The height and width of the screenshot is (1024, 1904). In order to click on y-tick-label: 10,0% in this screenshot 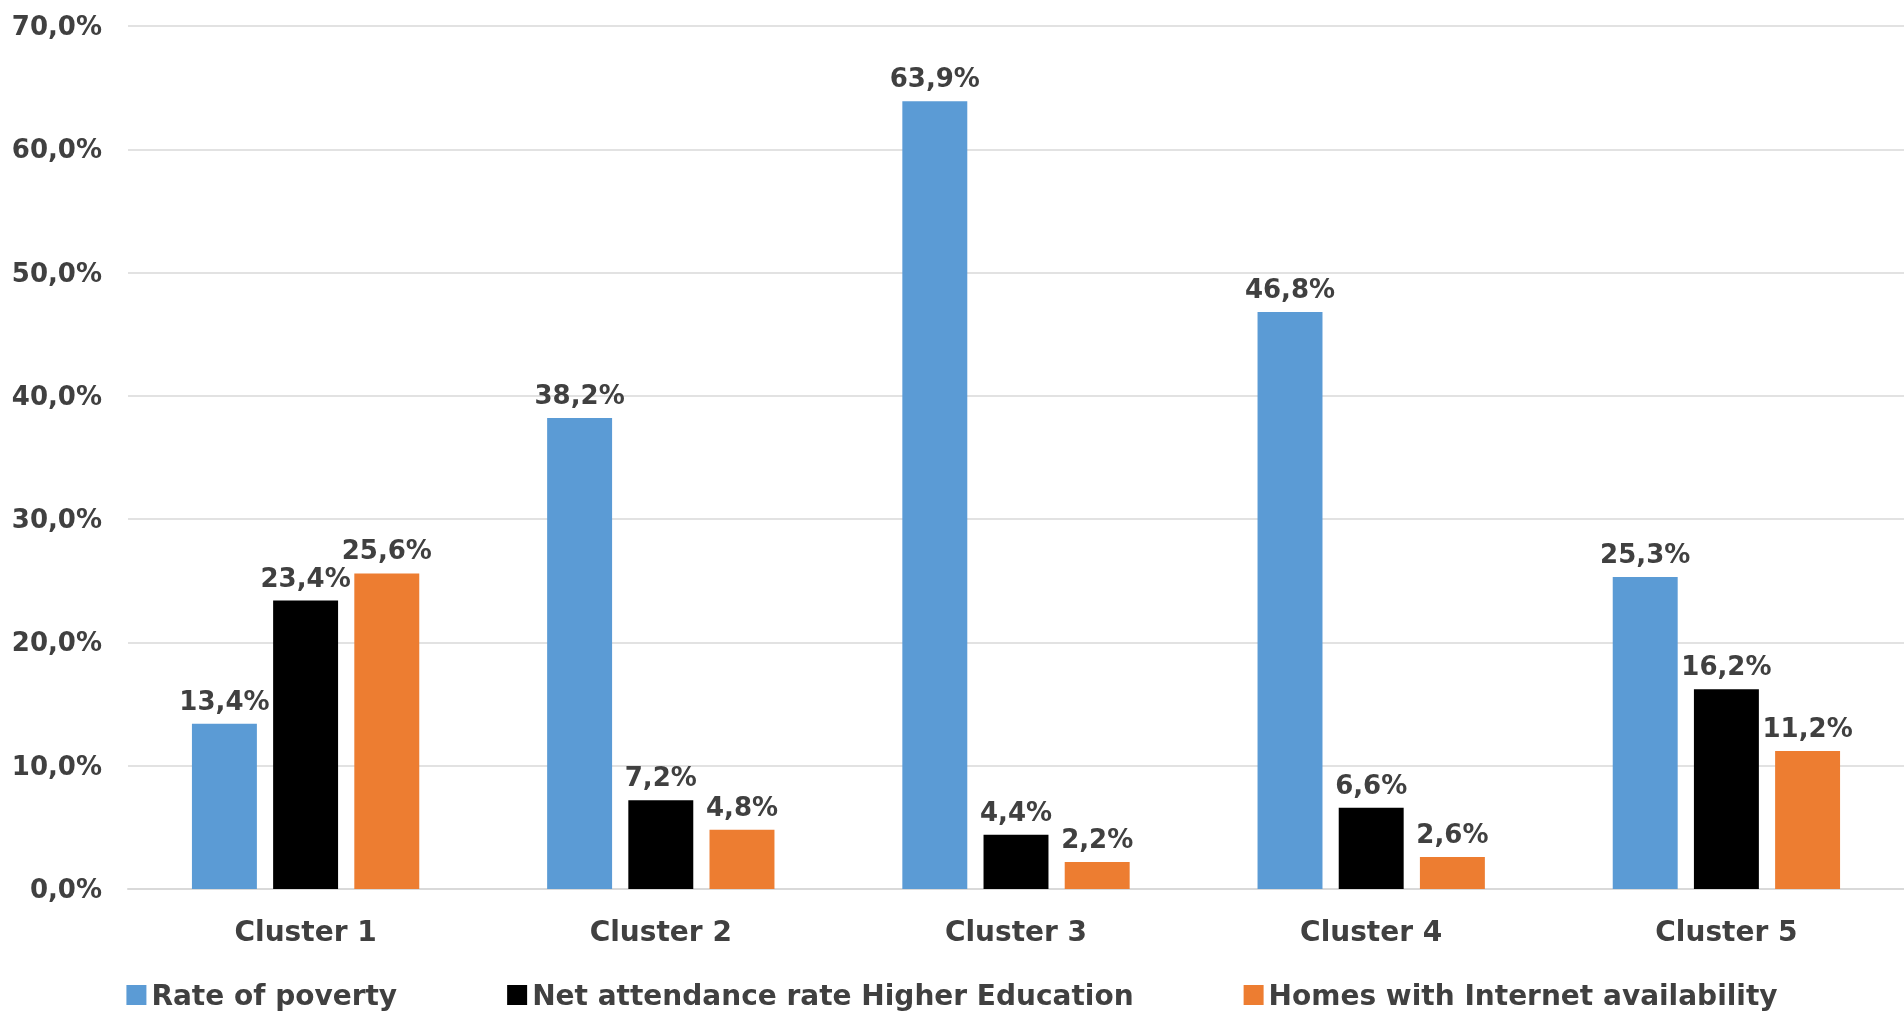, I will do `click(56, 765)`.